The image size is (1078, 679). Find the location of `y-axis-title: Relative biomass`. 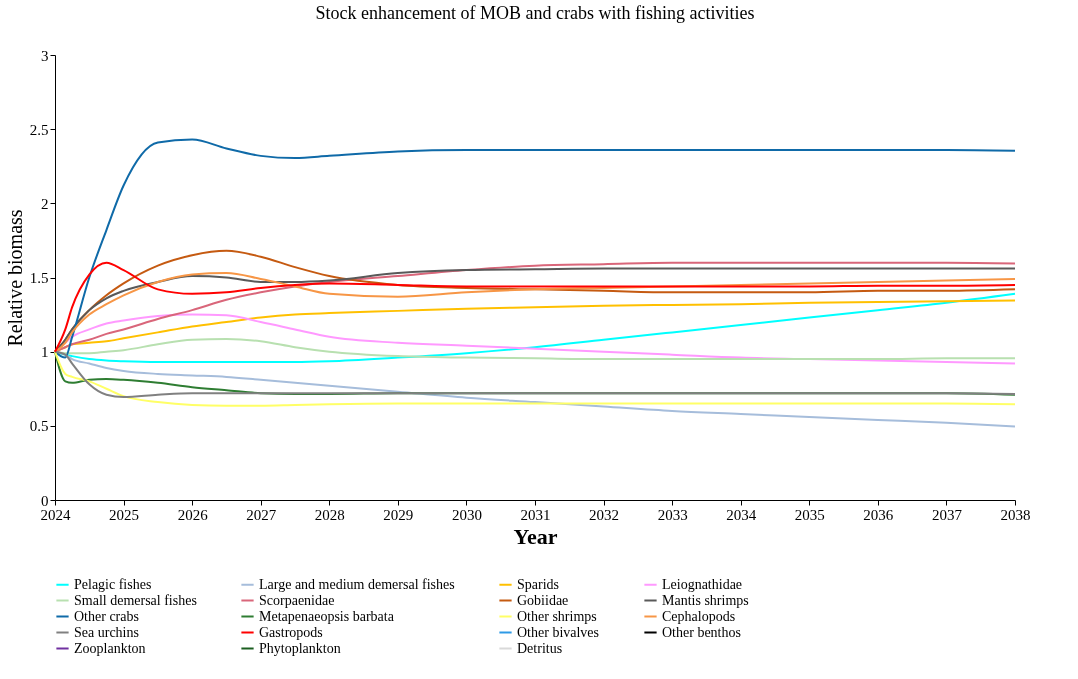

y-axis-title: Relative biomass is located at coordinates (14, 278).